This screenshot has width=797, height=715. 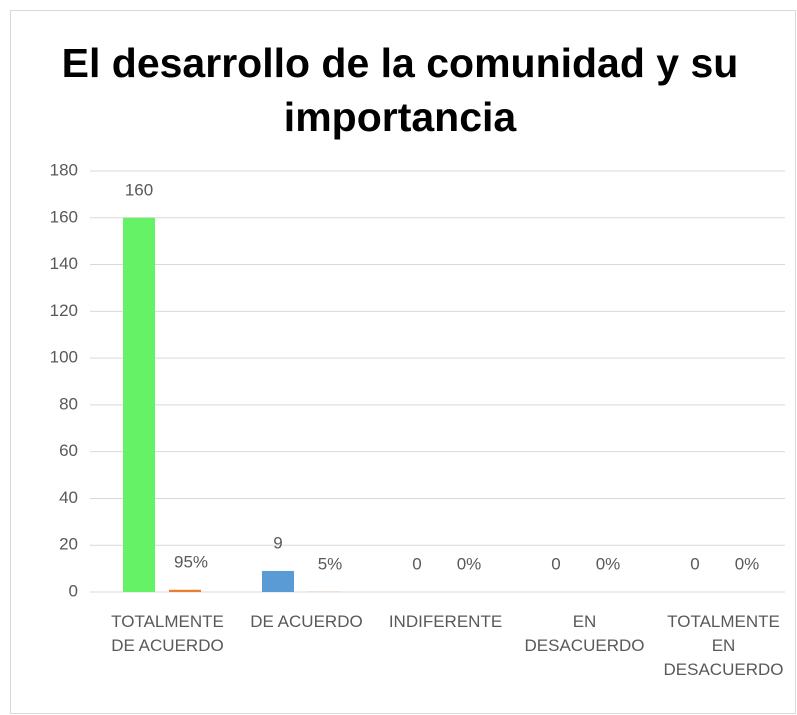 I want to click on data-label: 9, so click(x=277, y=542).